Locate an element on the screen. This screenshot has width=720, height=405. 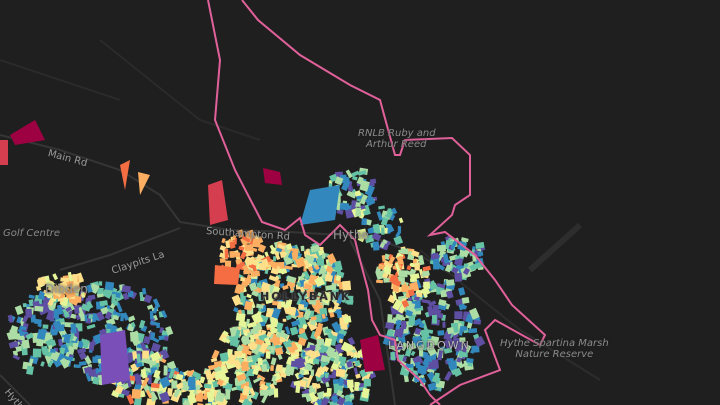
pier is located at coordinates (555, 247).